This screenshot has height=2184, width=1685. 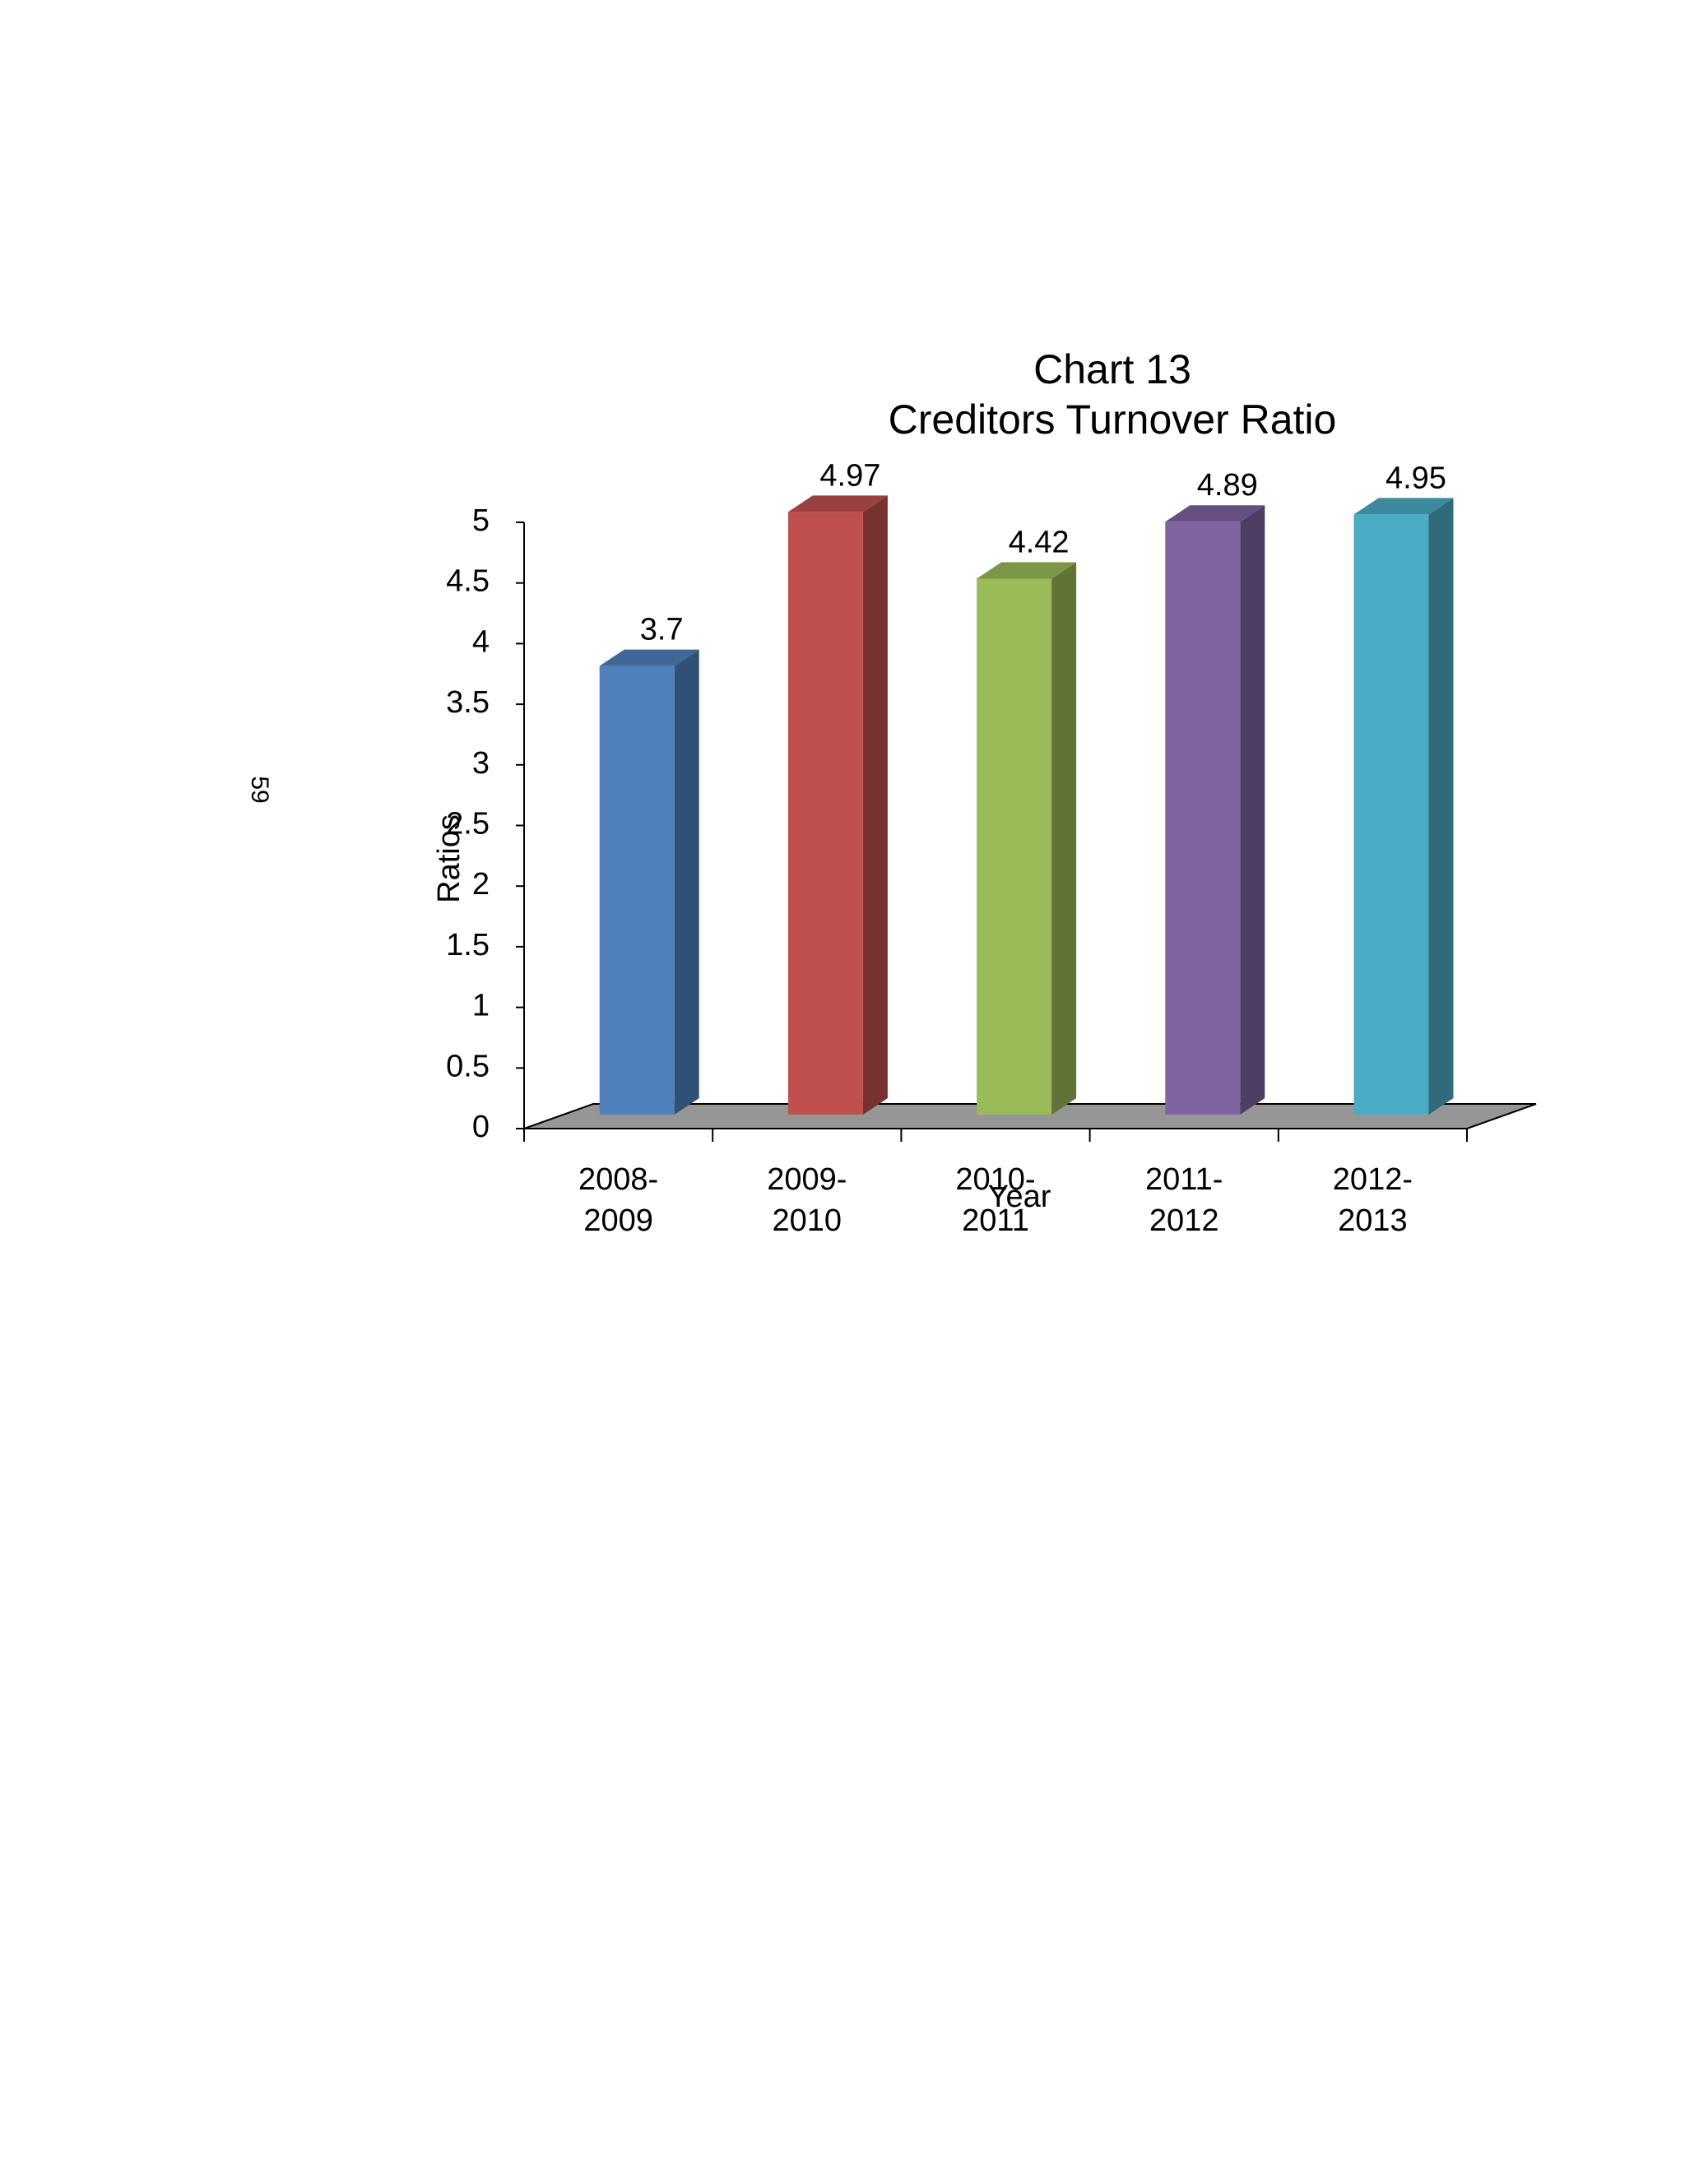 I want to click on data-label: 4.42, so click(x=1039, y=543).